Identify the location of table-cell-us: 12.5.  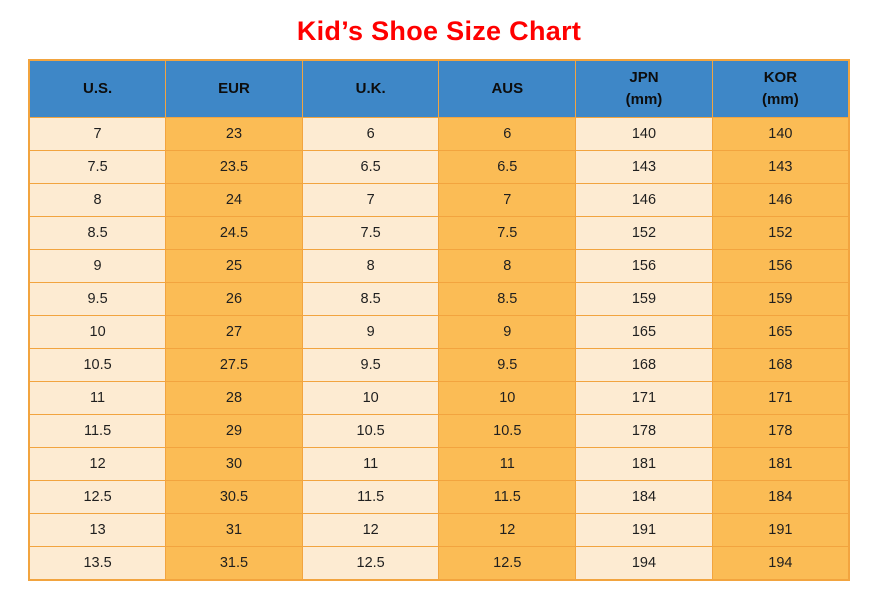
(97, 497).